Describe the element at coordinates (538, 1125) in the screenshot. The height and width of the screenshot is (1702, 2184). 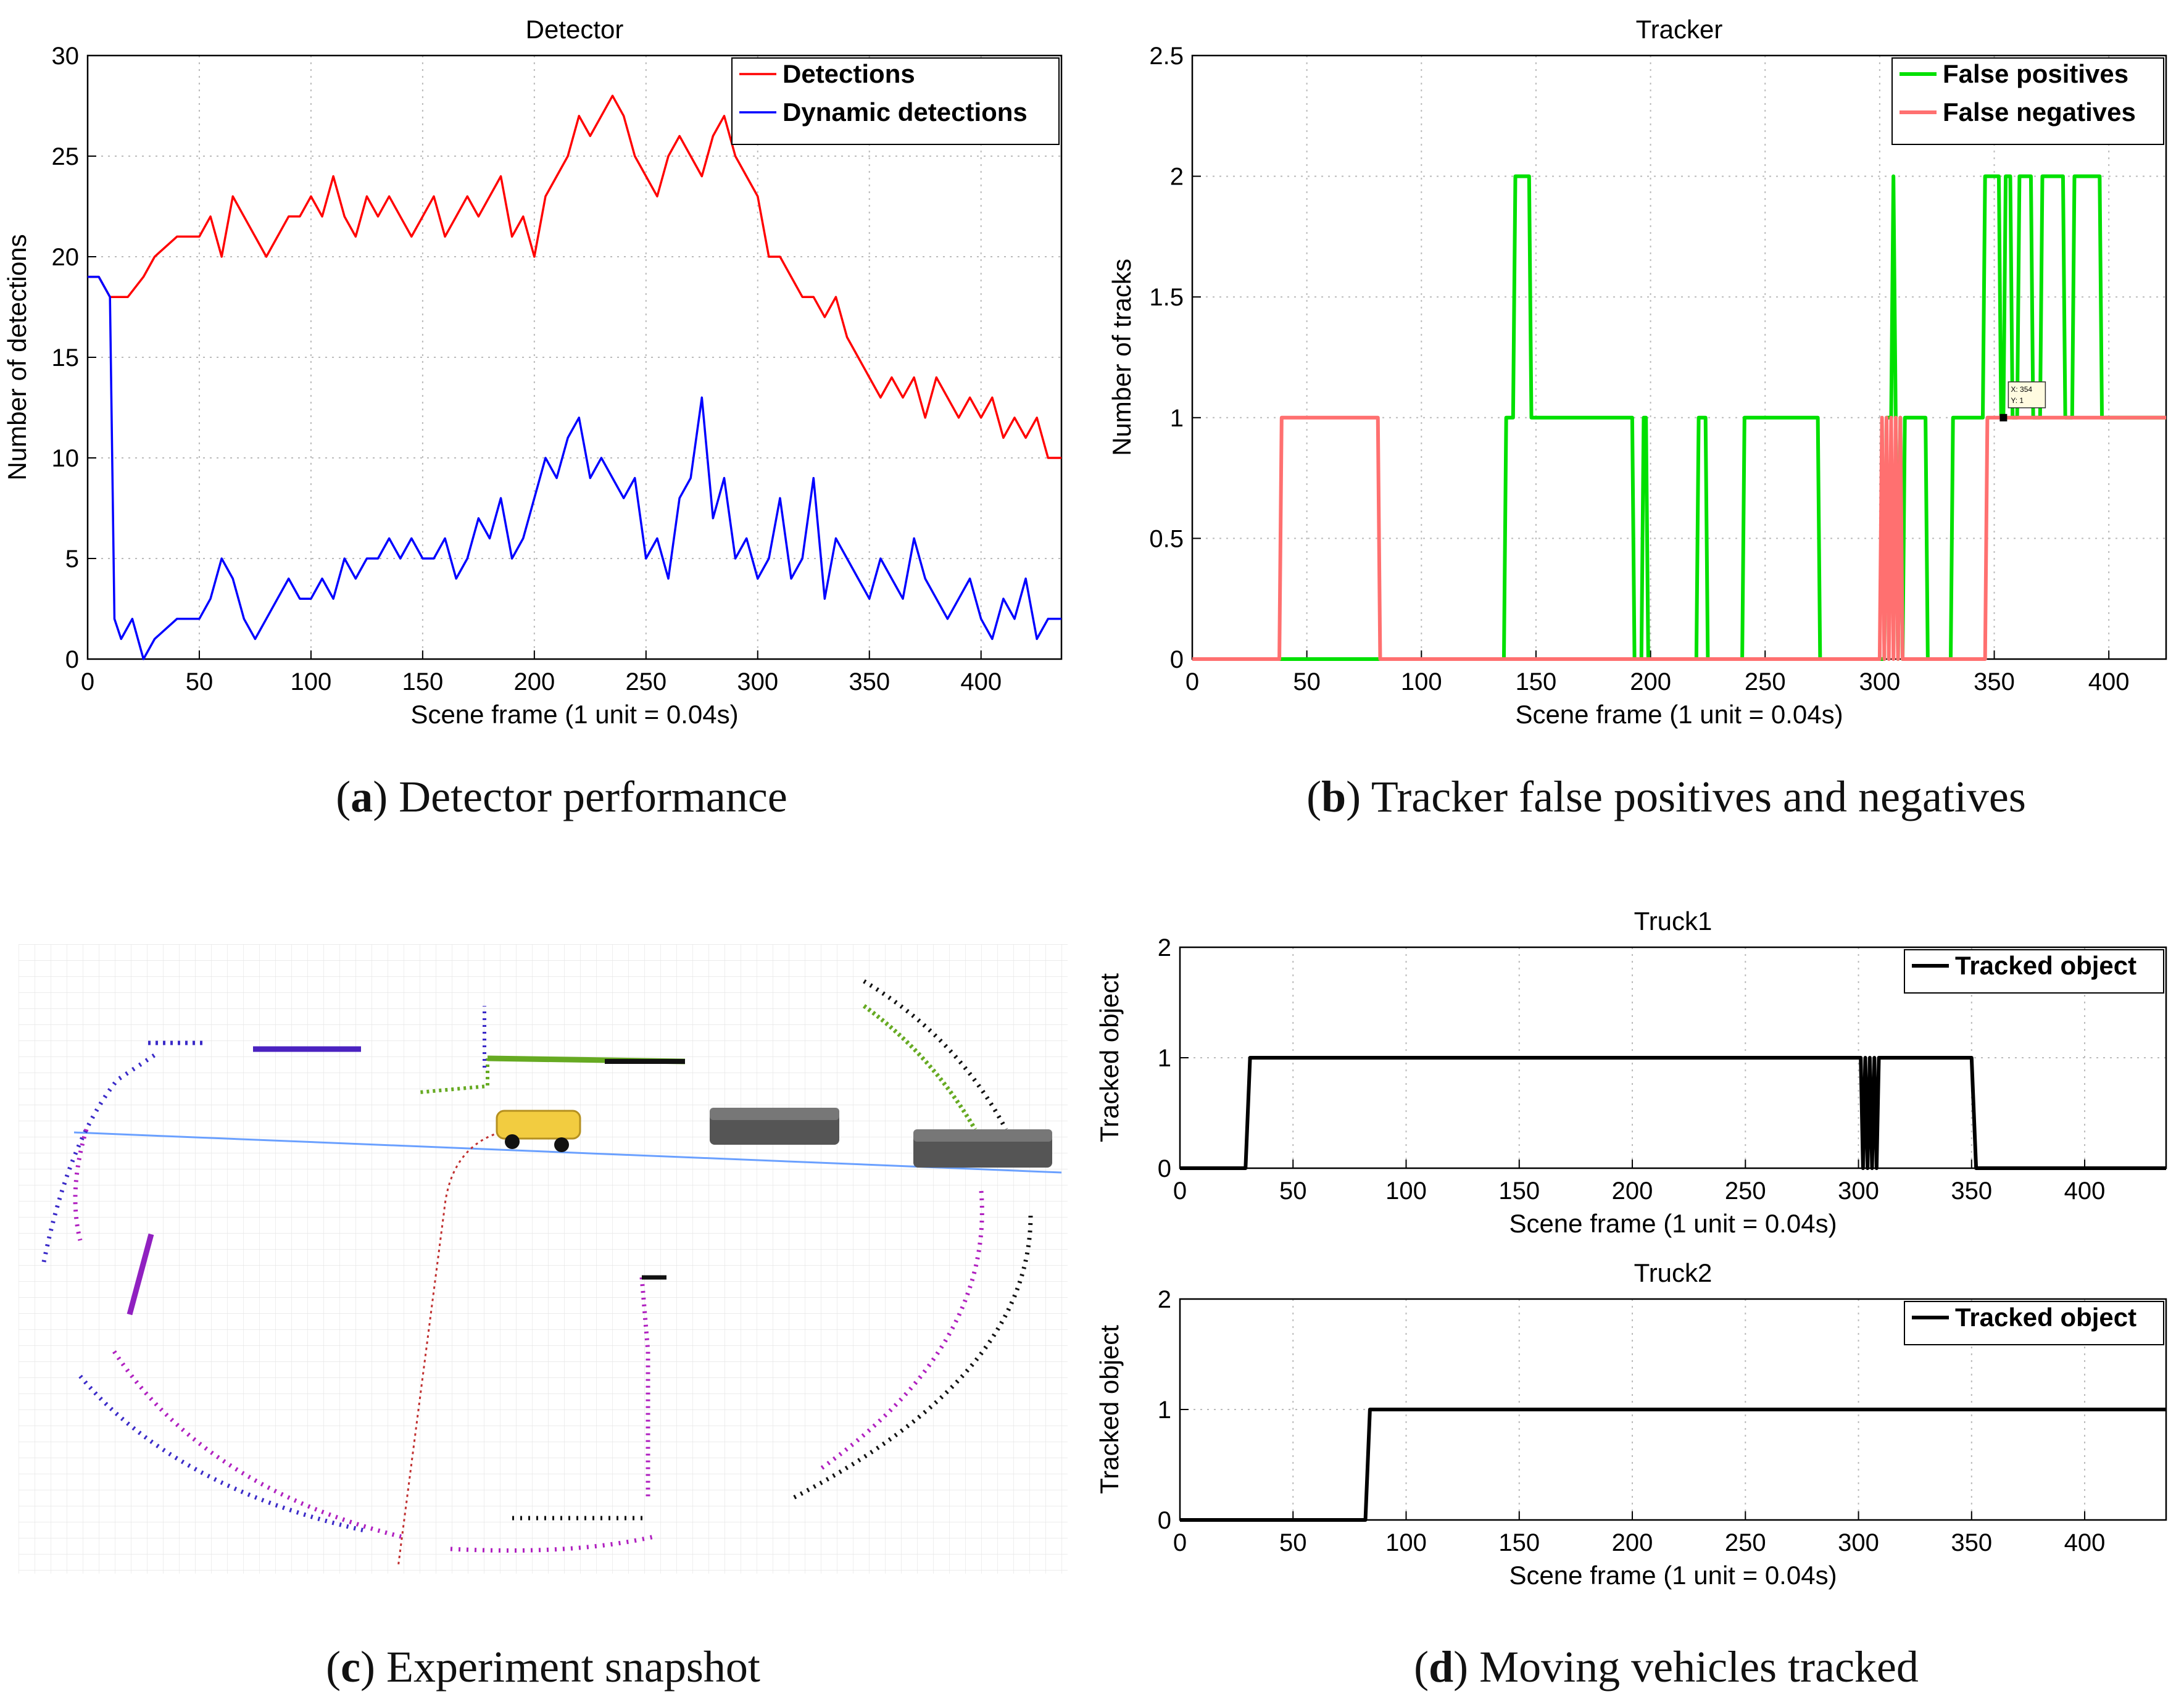
I see `ego-car` at that location.